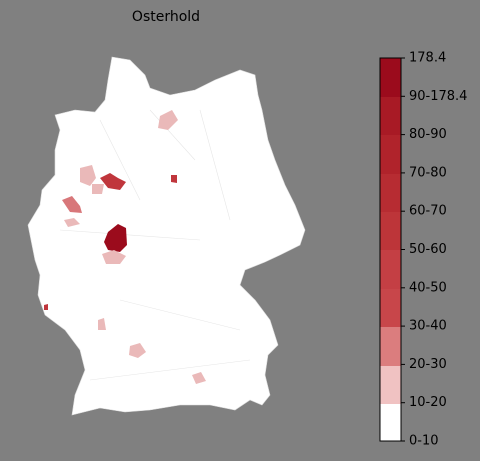  Describe the element at coordinates (428, 249) in the screenshot. I see `colorbar-label: 50-60` at that location.